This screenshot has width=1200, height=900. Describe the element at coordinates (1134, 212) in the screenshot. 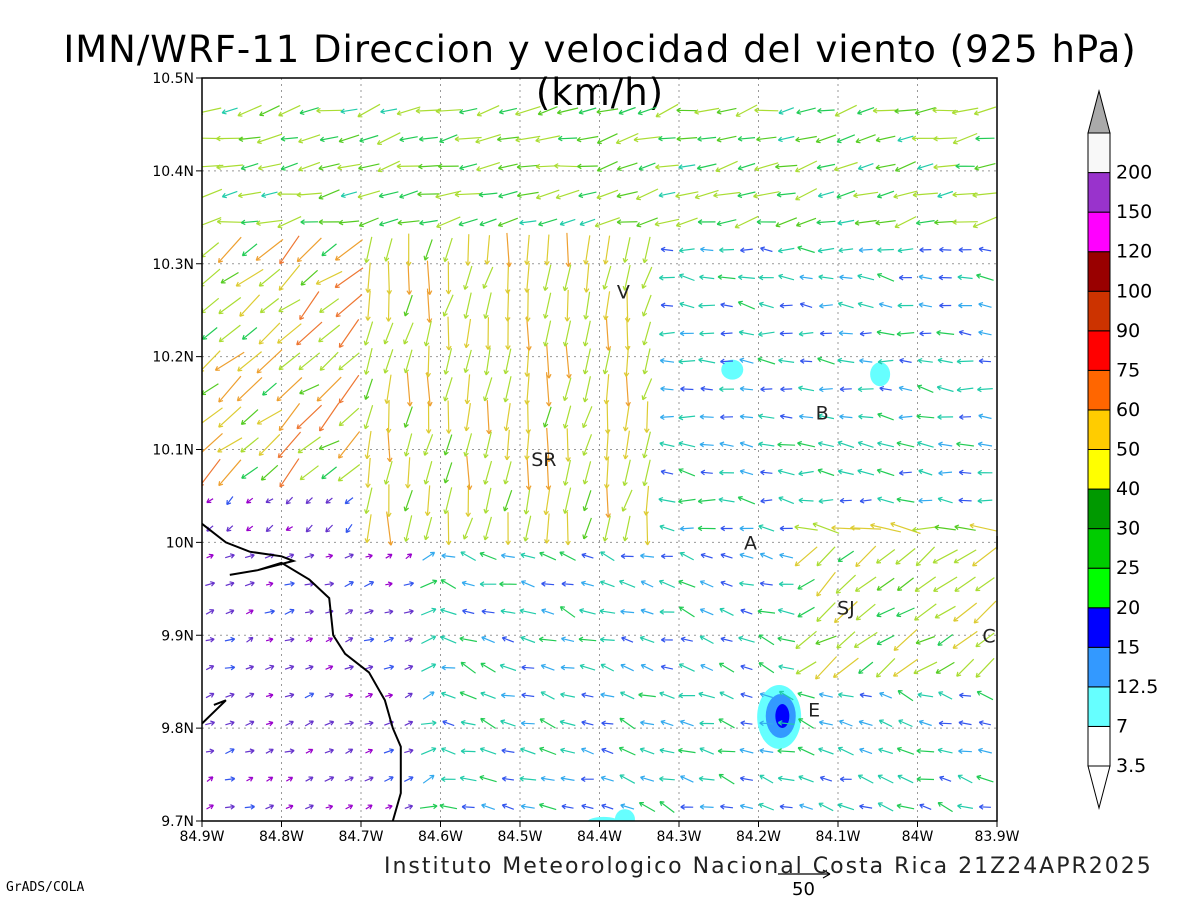

I see `colorbar-label: 150` at that location.